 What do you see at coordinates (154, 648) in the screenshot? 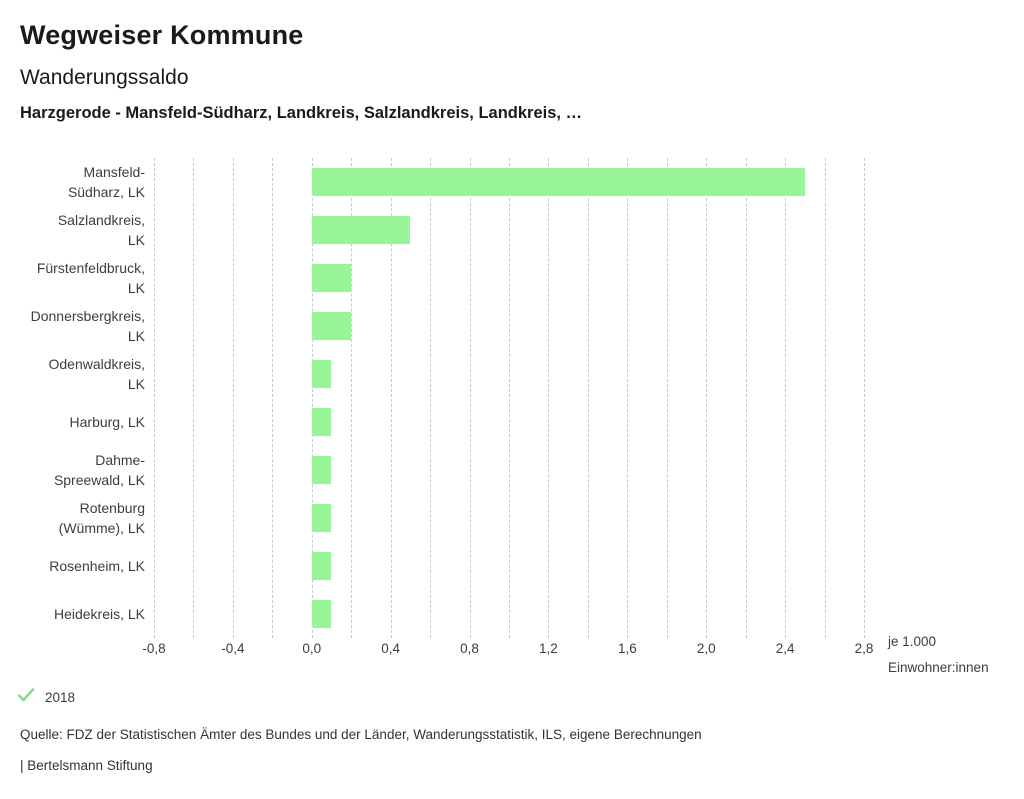
I see `x-tick-label: -0,8` at bounding box center [154, 648].